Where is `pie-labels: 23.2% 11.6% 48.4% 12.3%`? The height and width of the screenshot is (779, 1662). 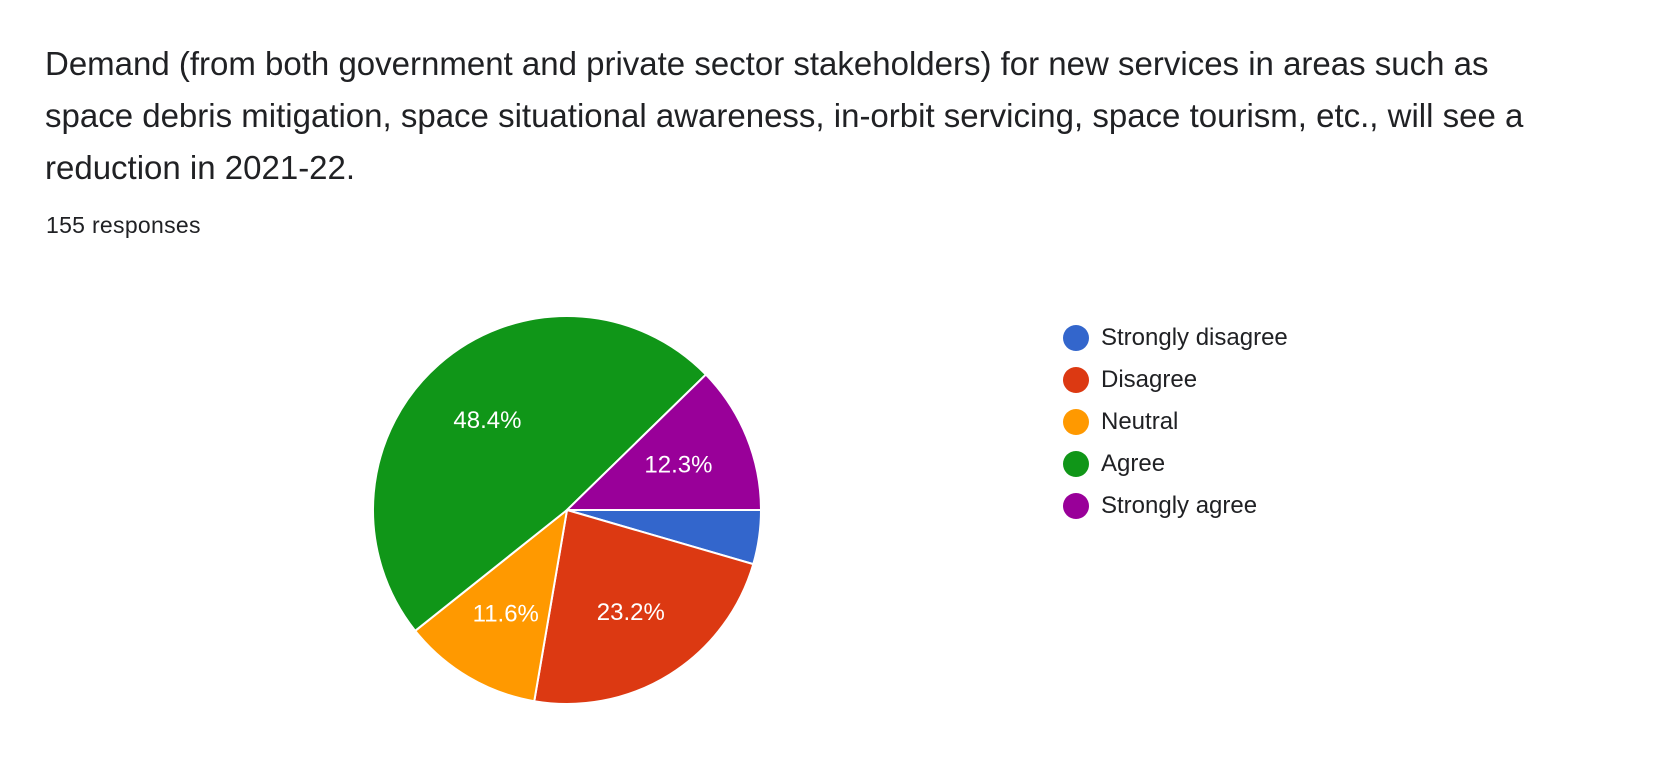
pie-labels: 23.2% 11.6% 48.4% 12.3% is located at coordinates (582, 517).